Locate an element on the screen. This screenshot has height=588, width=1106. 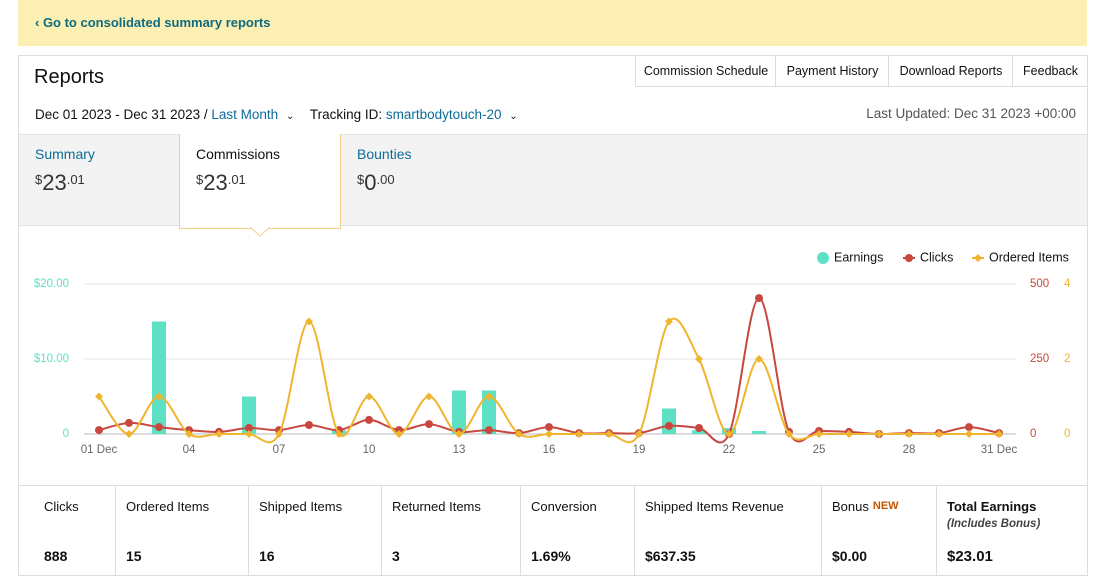
tab-label: Bounties is located at coordinates (384, 154).